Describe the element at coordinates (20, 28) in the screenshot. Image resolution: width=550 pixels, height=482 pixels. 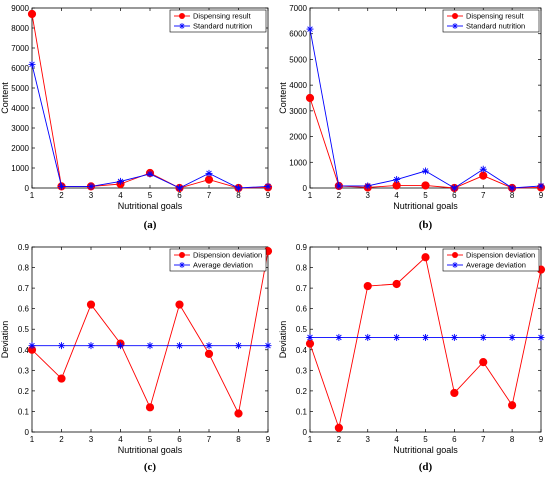
I see `y-tick-label: 8000` at that location.